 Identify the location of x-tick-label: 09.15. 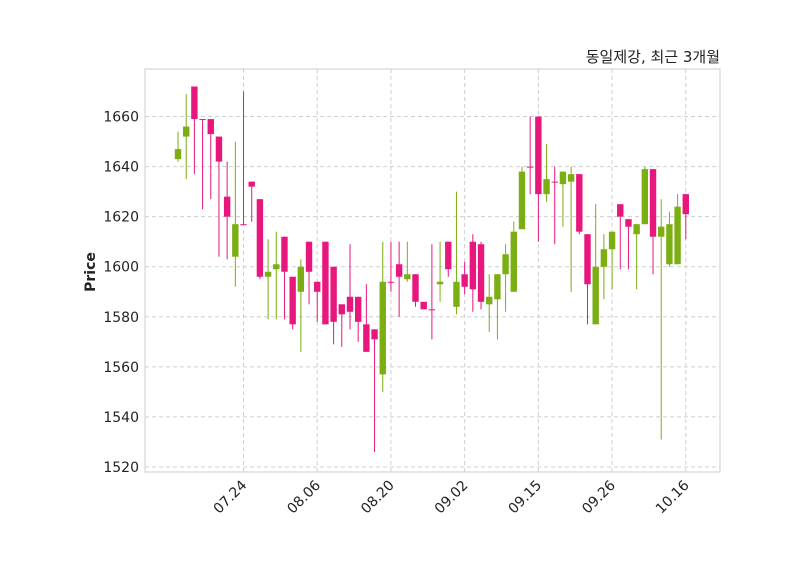
(526, 498).